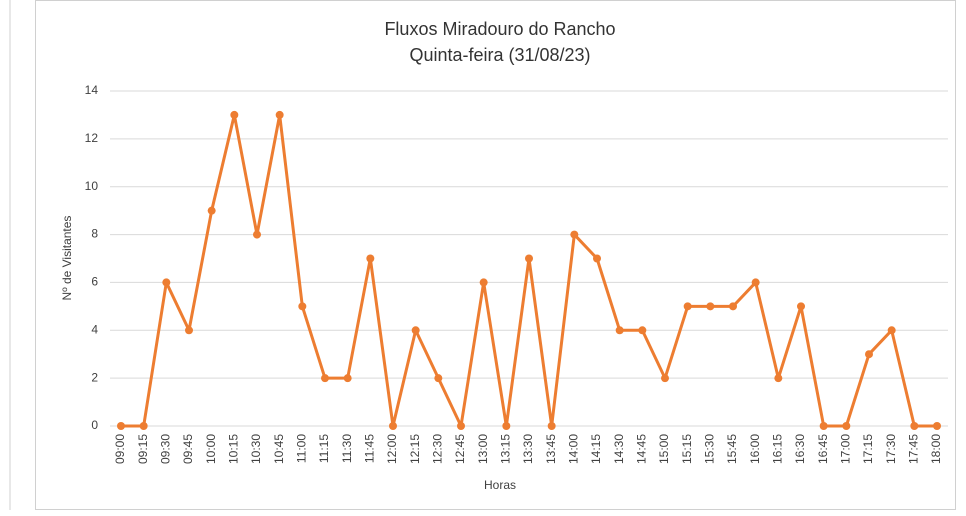  Describe the element at coordinates (324, 448) in the screenshot. I see `x-tick-label: 11:15` at that location.